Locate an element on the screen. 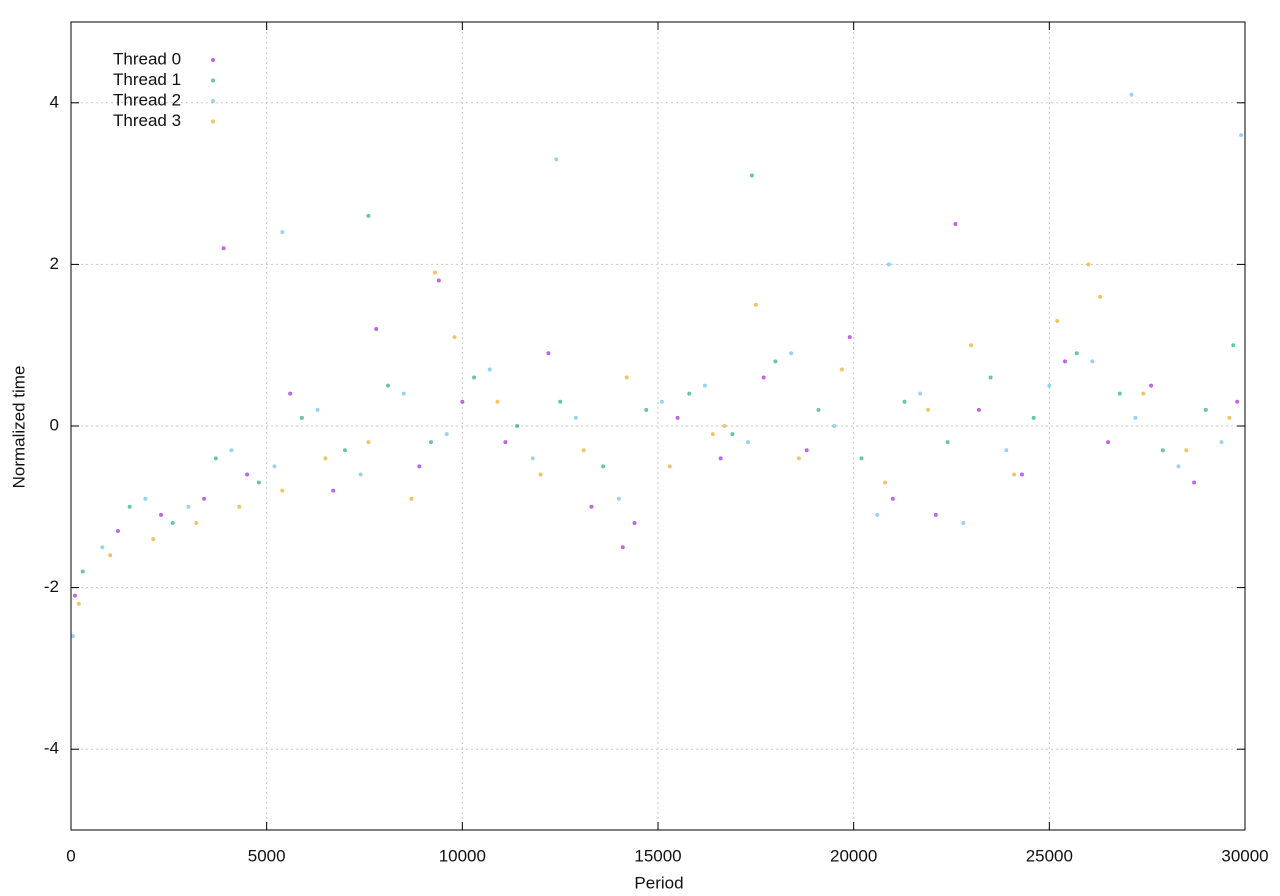 This screenshot has width=1280, height=896. y-axis-label: Normalized time is located at coordinates (18, 427).